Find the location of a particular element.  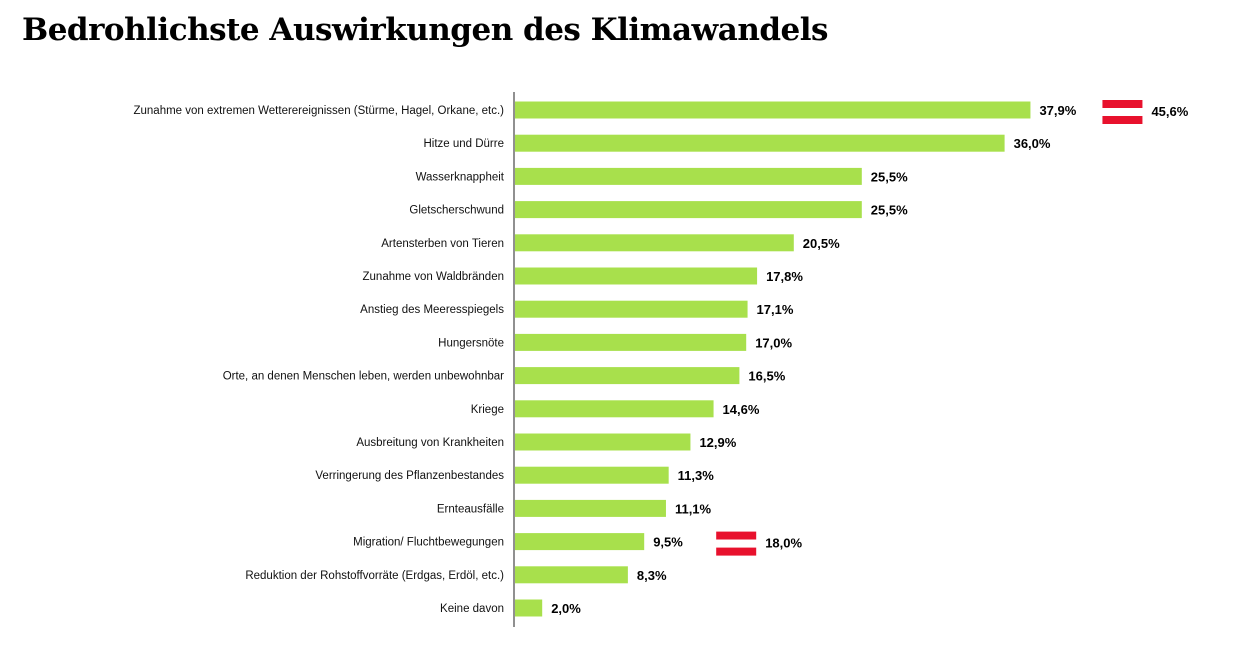

value-label: 11,3% is located at coordinates (696, 475).